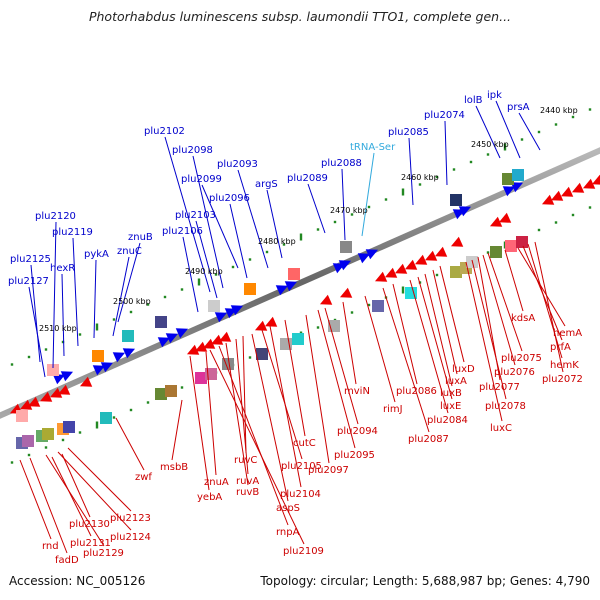 Image resolution: width=600 pixels, height=600 pixels. Describe the element at coordinates (30, 259) in the screenshot. I see `gene-label-top: plu2125` at that location.